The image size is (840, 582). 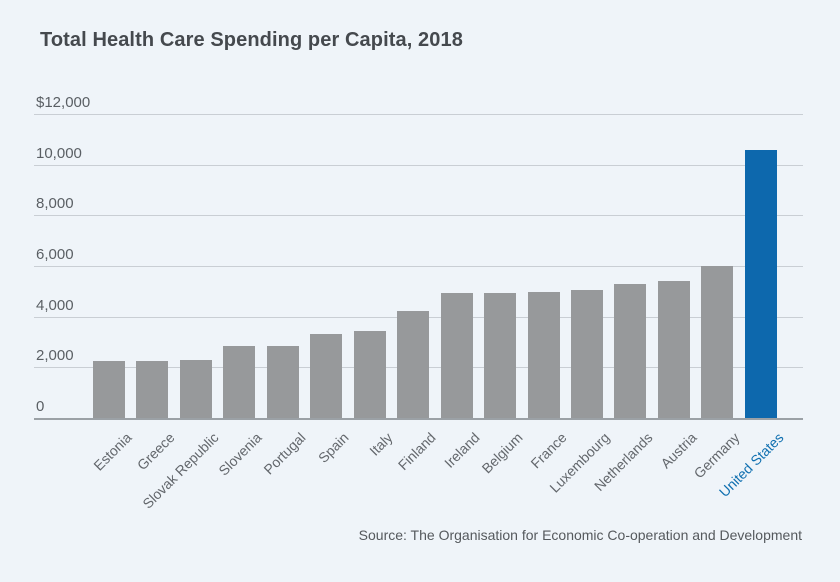 I want to click on y-tick-label: 0, so click(x=40, y=406).